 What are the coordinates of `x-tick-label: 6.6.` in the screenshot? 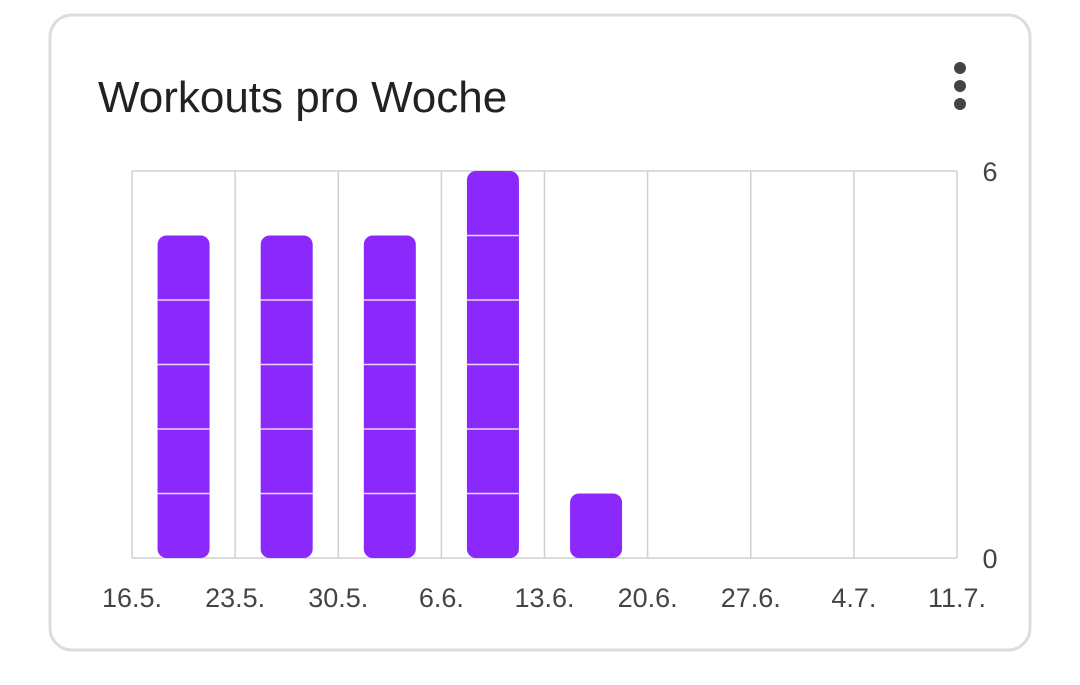 It's located at (441, 598).